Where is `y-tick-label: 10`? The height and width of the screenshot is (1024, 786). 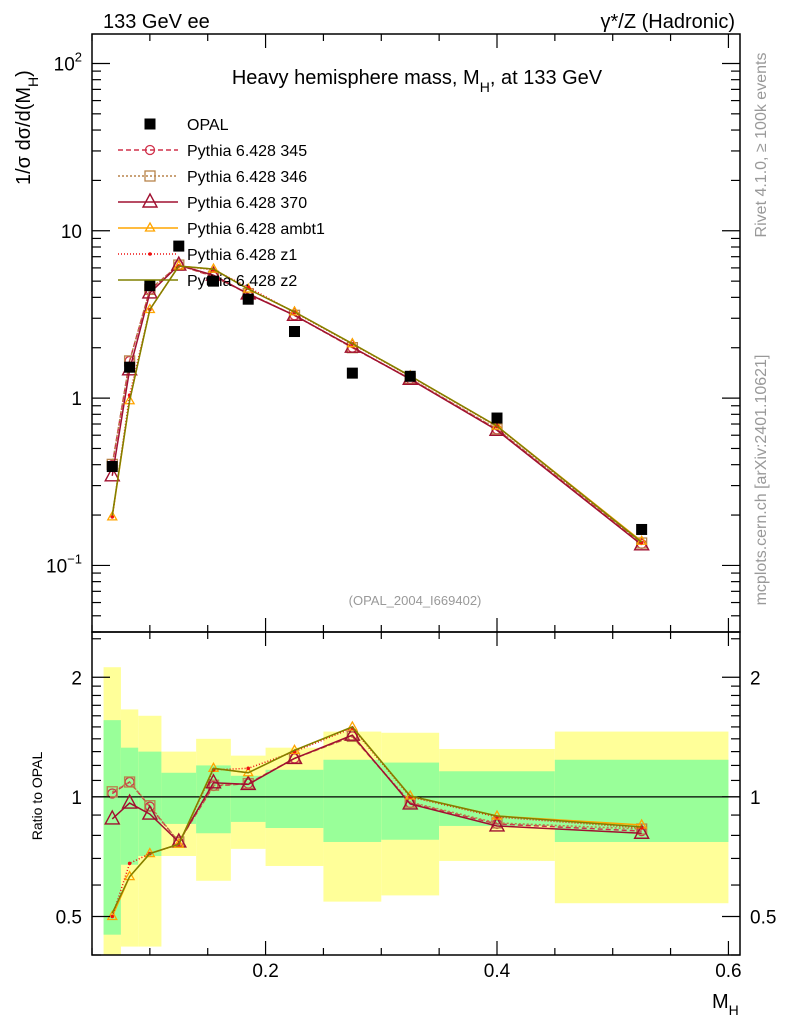 y-tick-label: 10 is located at coordinates (71, 232).